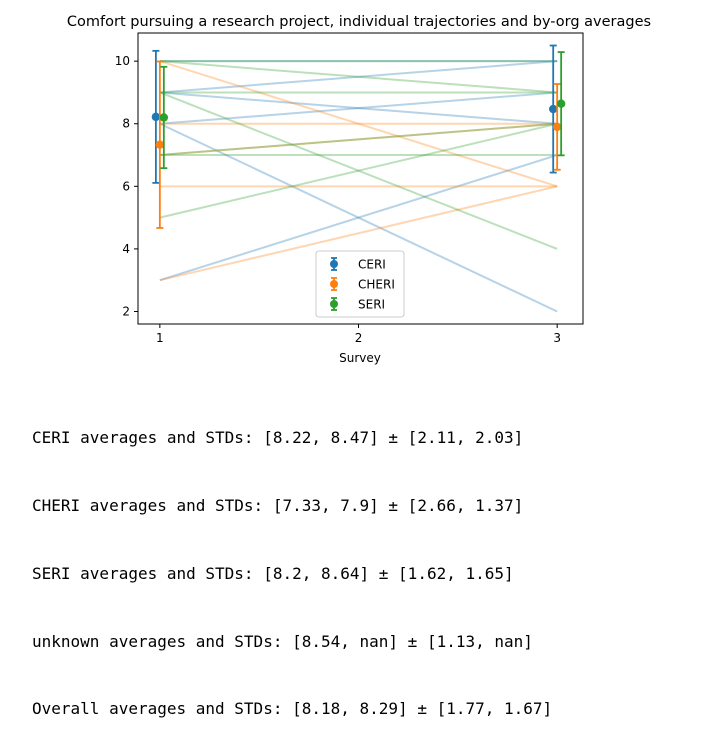 Image resolution: width=720 pixels, height=744 pixels. What do you see at coordinates (376, 285) in the screenshot?
I see `legend-label: CHERI` at bounding box center [376, 285].